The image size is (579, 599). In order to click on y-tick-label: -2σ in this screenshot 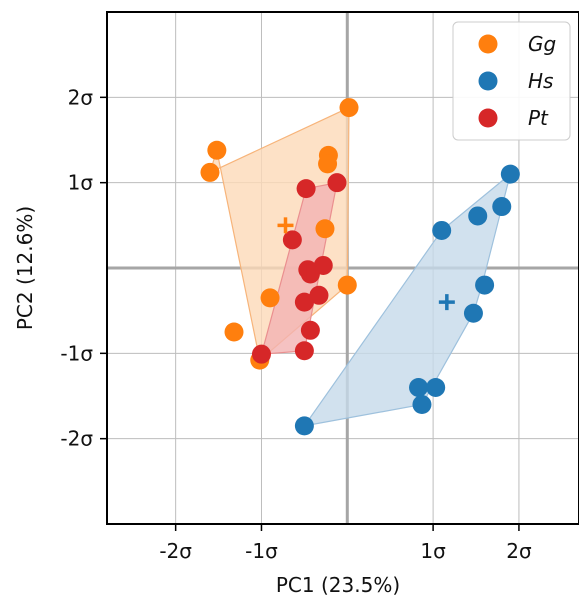, I will do `click(76, 439)`.